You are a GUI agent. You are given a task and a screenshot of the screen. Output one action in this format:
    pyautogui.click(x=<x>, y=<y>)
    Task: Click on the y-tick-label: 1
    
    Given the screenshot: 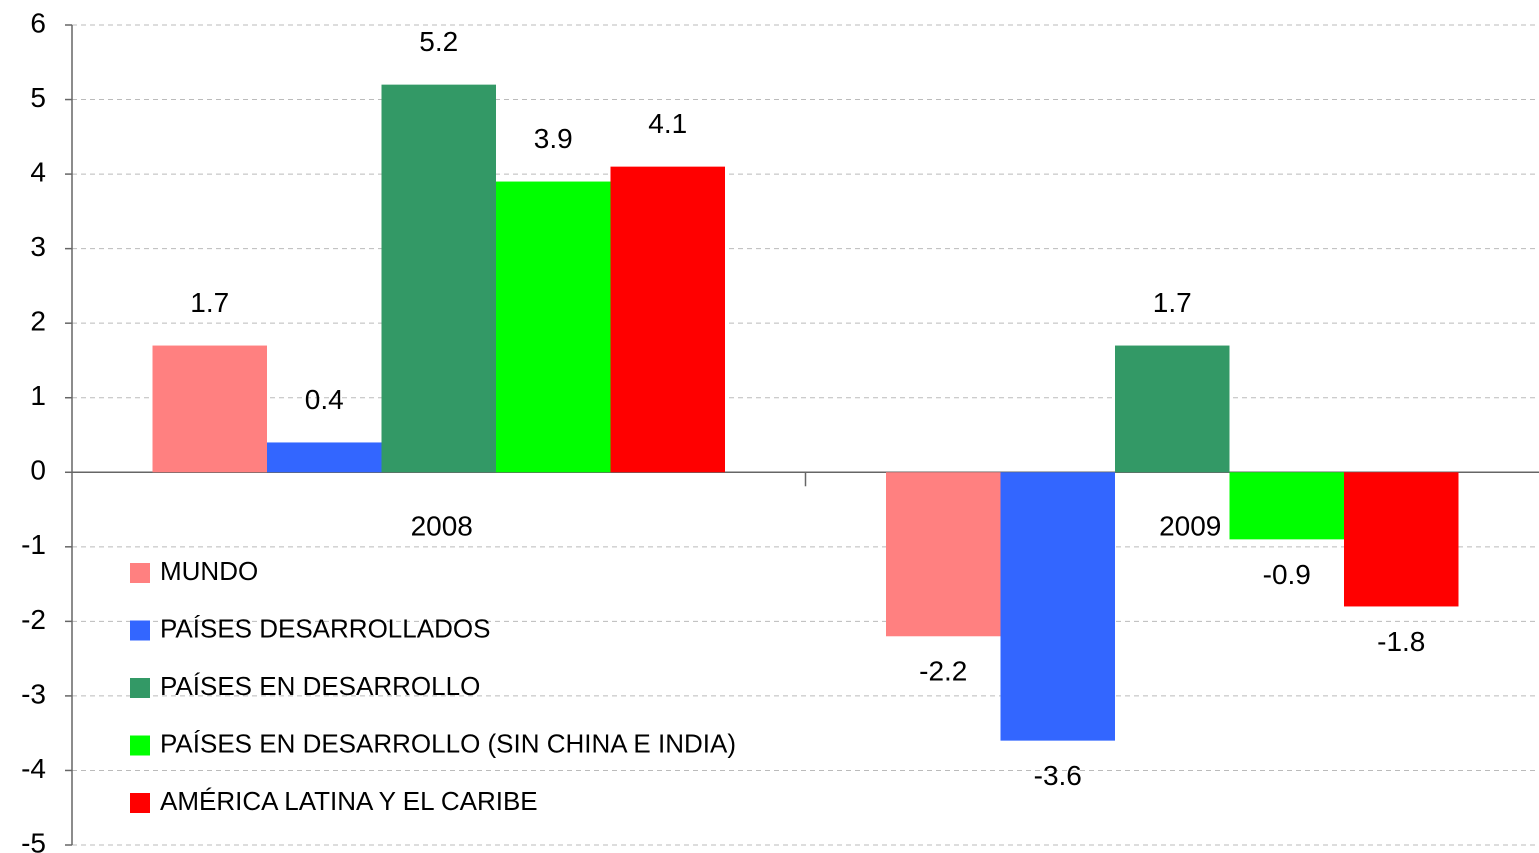 What is the action you would take?
    pyautogui.click(x=38, y=395)
    